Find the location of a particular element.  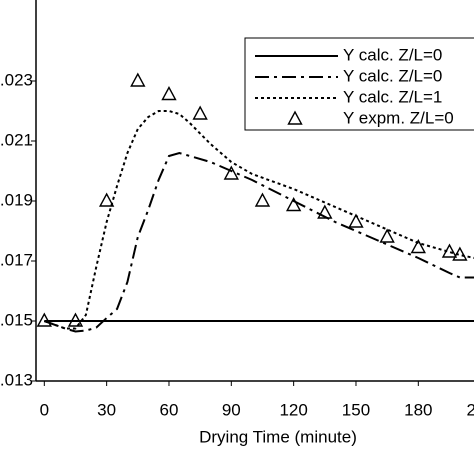

legend-label: Y calc. Z/L=1 is located at coordinates (392, 96).